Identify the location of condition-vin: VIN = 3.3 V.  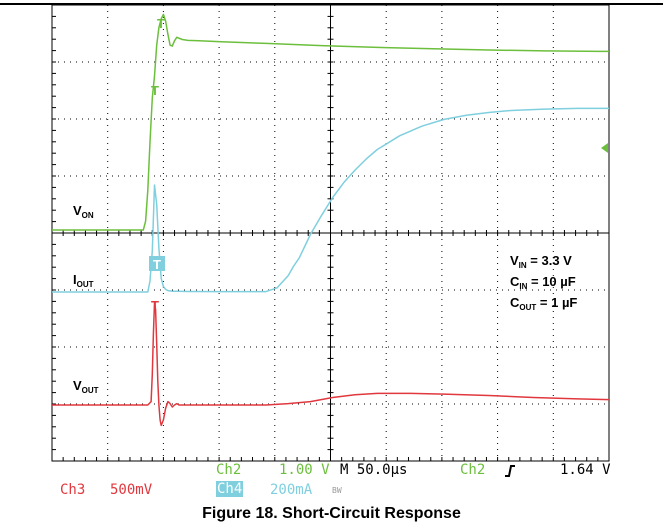
(541, 261).